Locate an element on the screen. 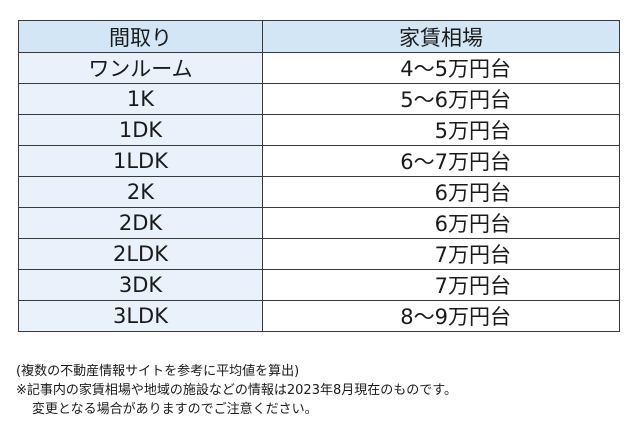  header-rent: 家賃相場 is located at coordinates (441, 36).